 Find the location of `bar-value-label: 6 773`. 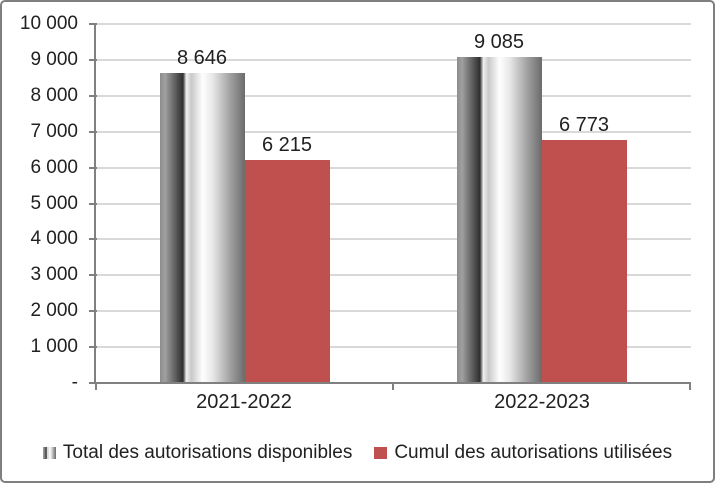

bar-value-label: 6 773 is located at coordinates (584, 124).